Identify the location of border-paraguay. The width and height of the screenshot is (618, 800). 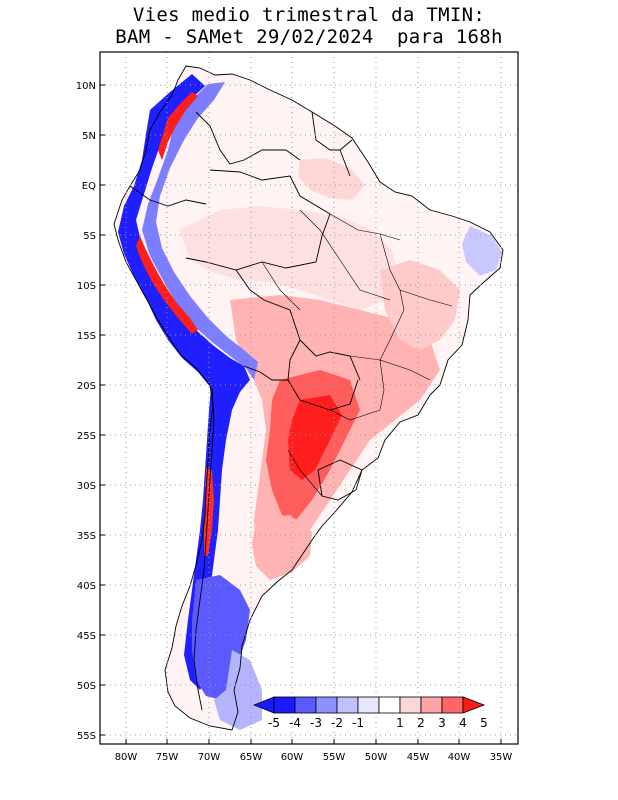
(323, 375).